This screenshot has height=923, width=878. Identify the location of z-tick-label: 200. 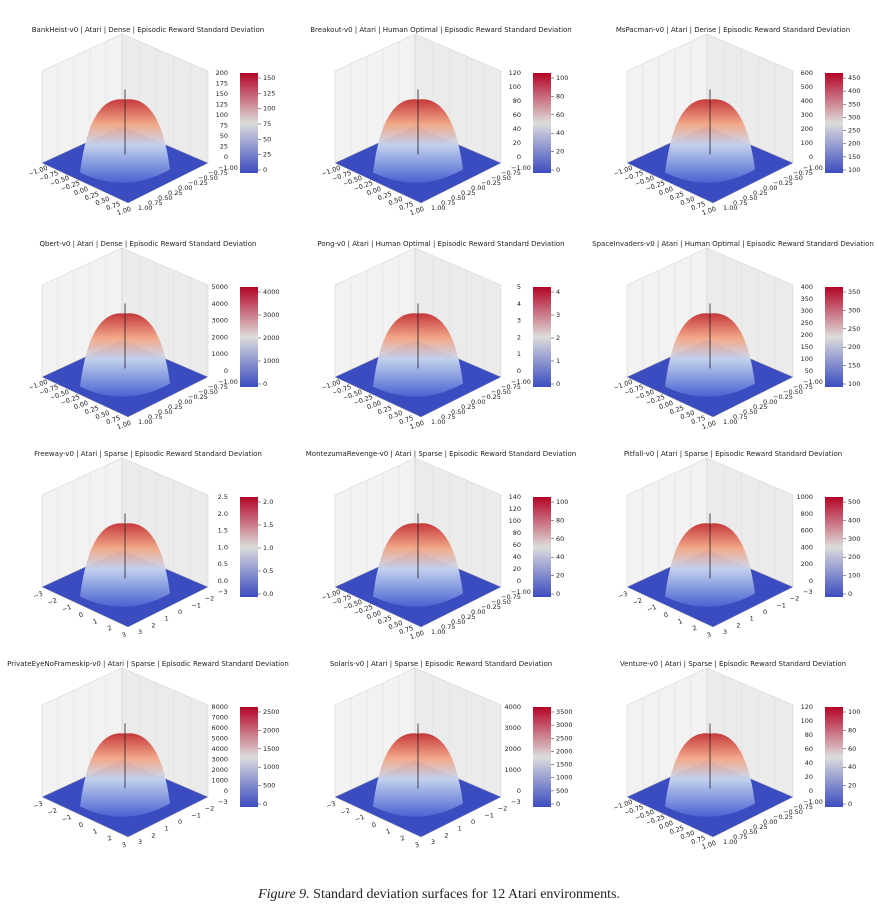
(222, 73).